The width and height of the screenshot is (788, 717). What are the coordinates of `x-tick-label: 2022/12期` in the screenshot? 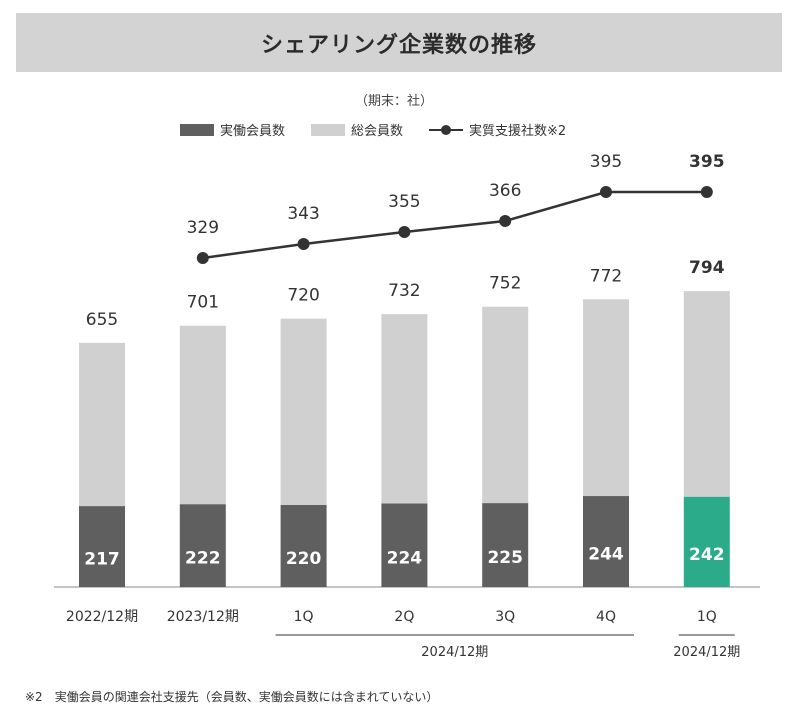 It's located at (102, 617).